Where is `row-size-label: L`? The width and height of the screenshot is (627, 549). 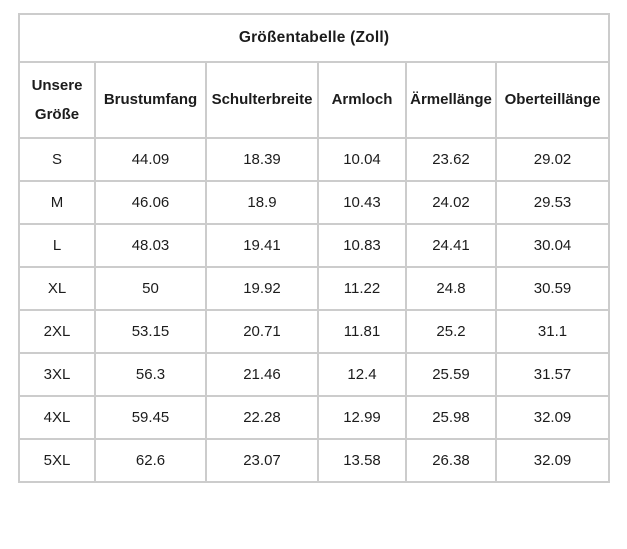
row-size-label: L is located at coordinates (57, 245).